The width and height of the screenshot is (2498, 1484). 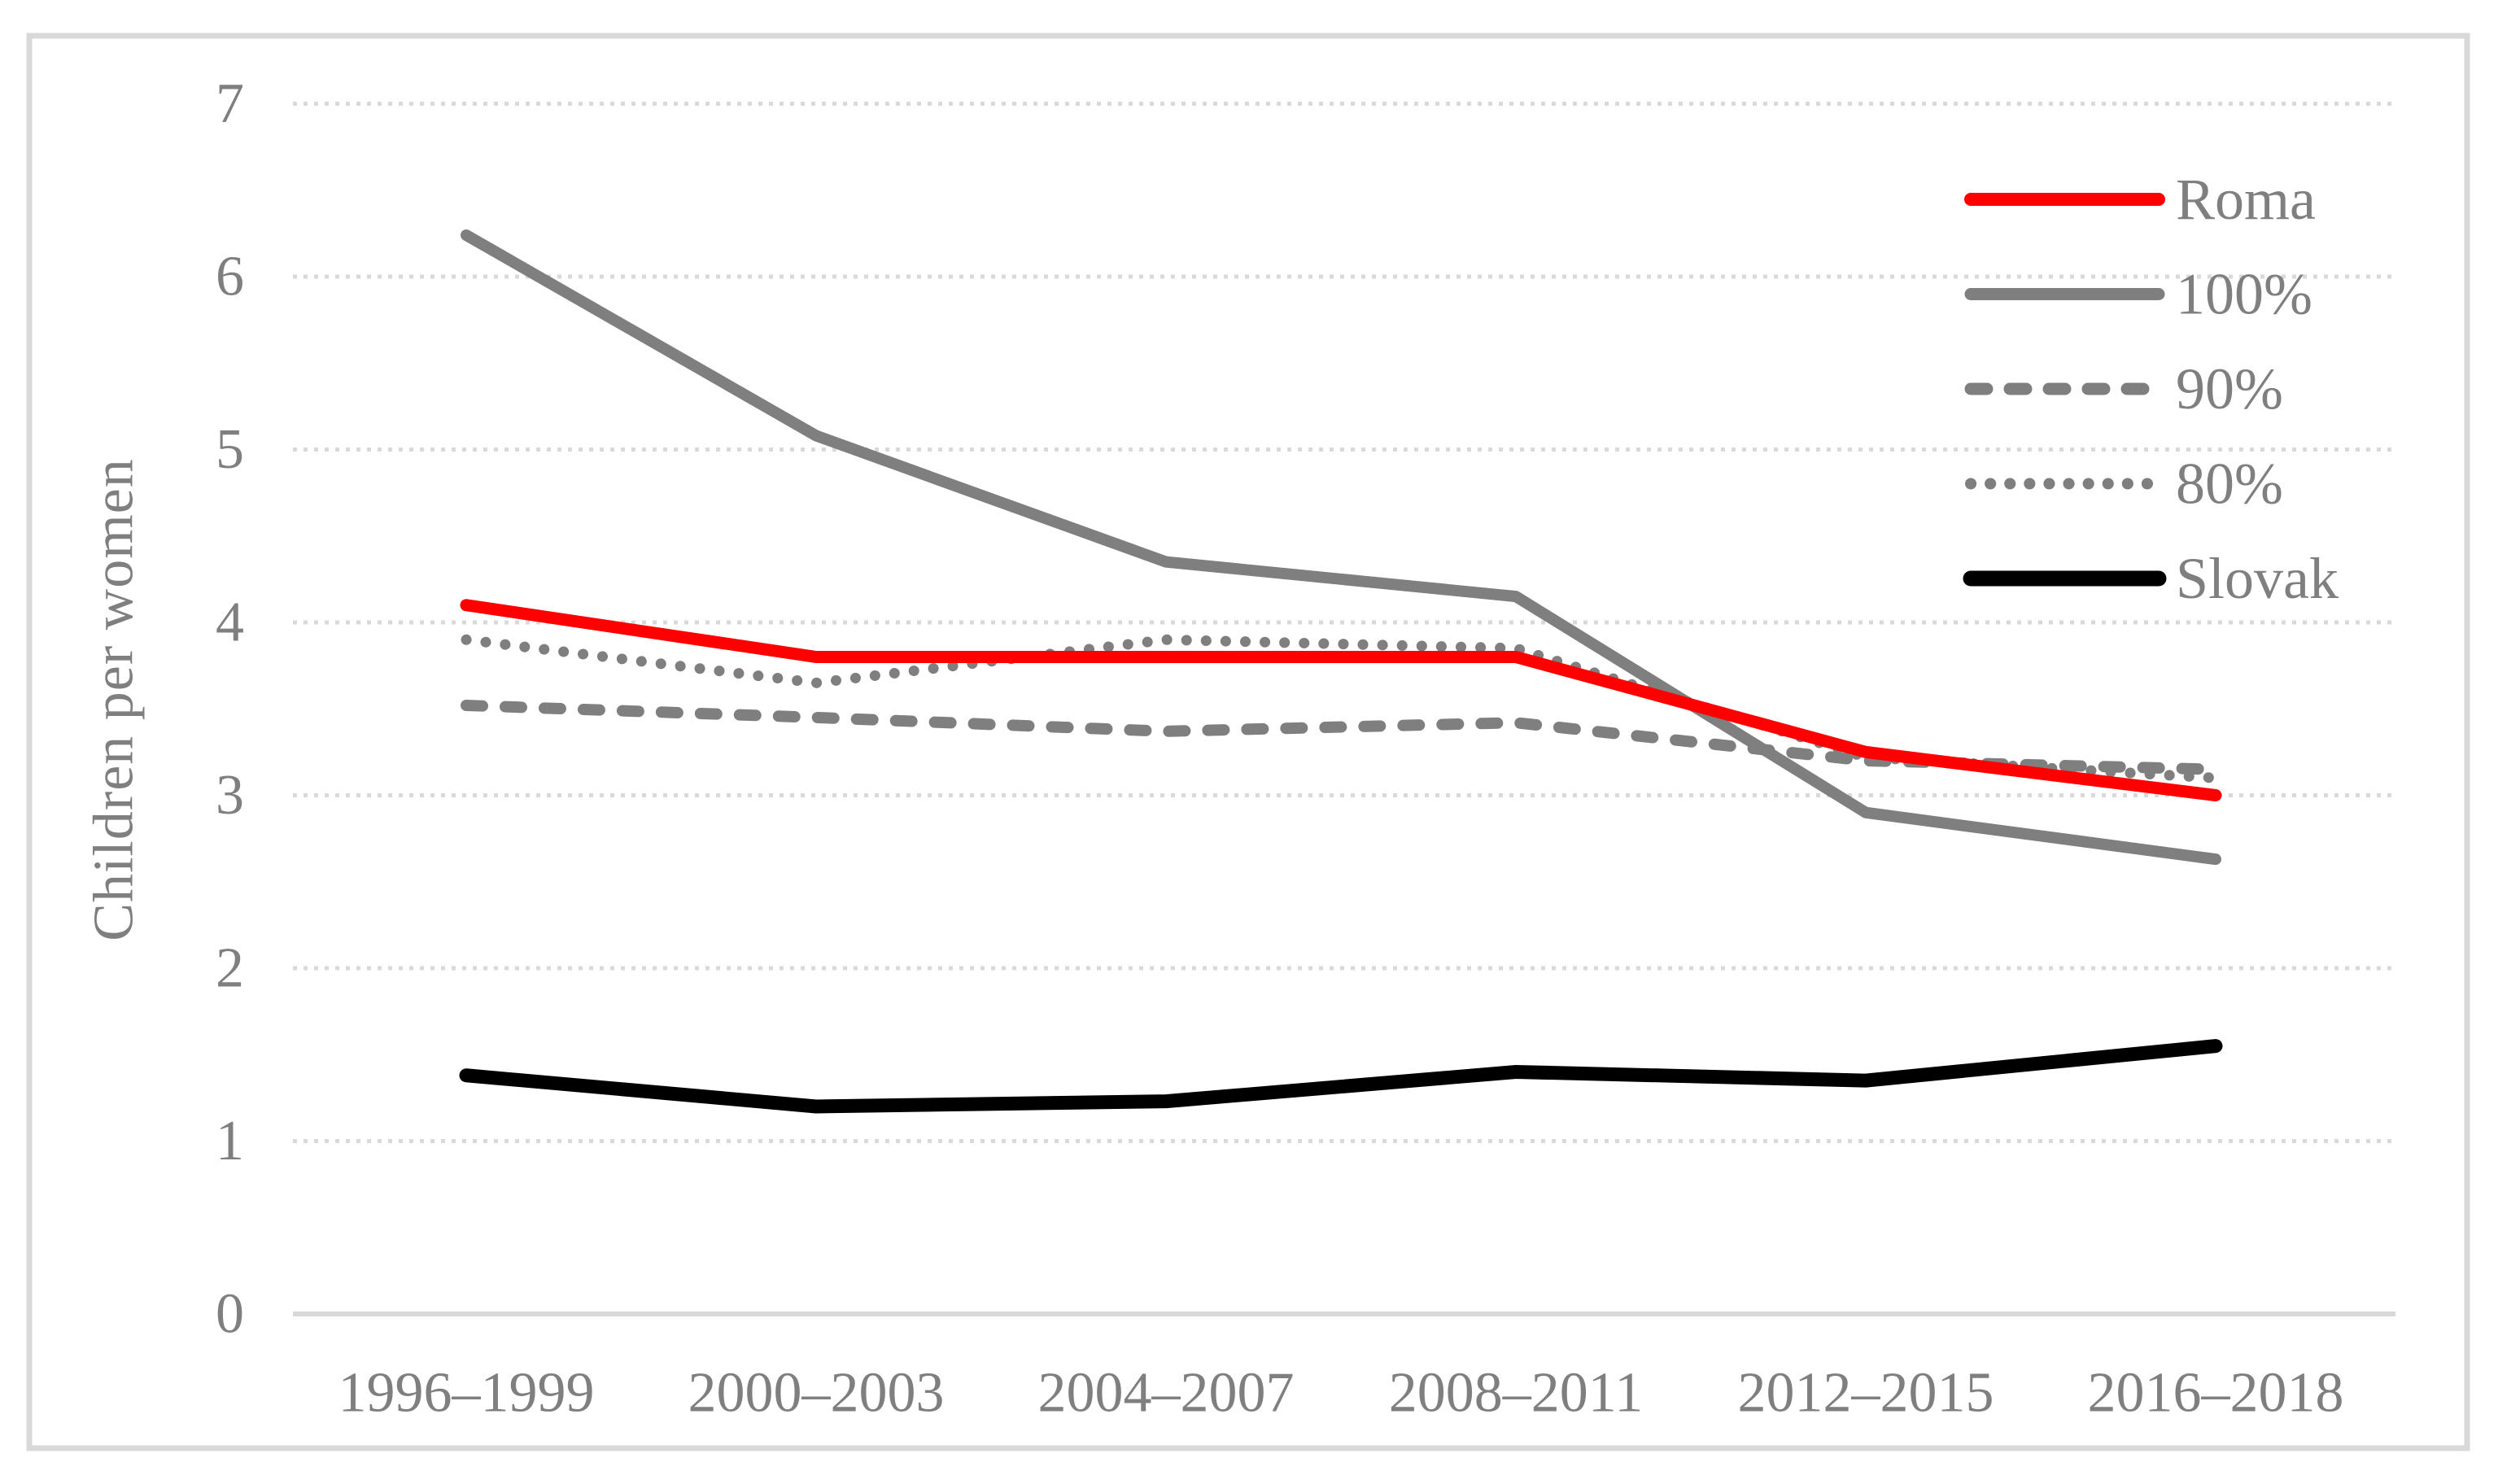 I want to click on series-line-Roma, so click(x=1341, y=700).